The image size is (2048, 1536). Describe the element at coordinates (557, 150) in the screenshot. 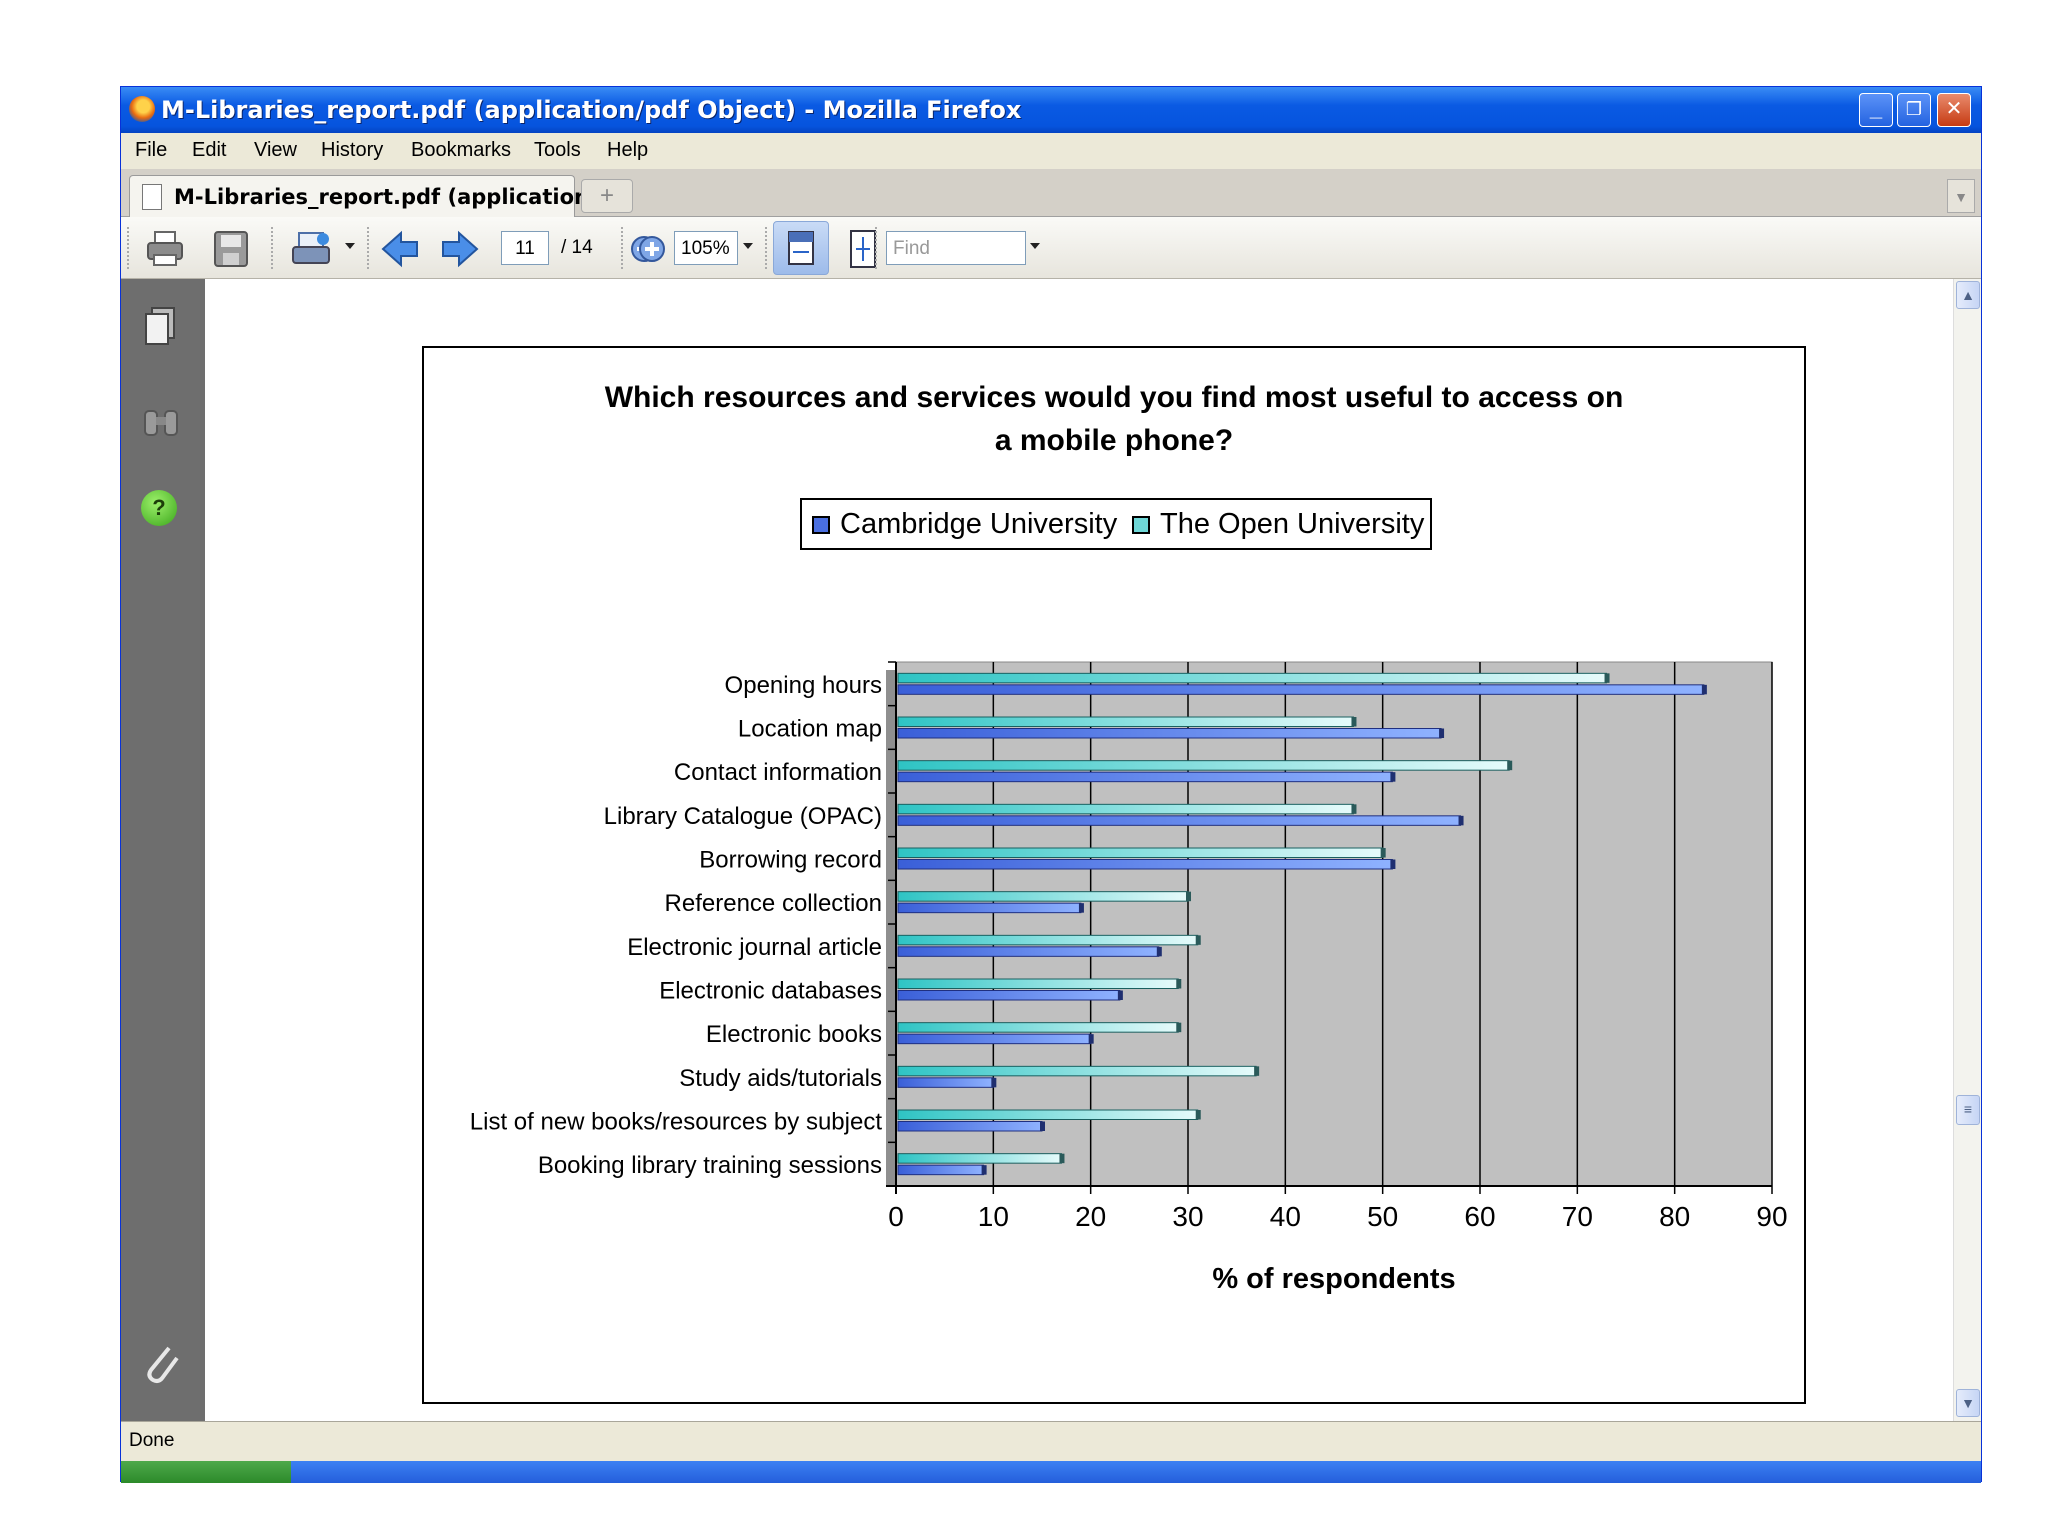

I see `menu-tools: Tools` at that location.